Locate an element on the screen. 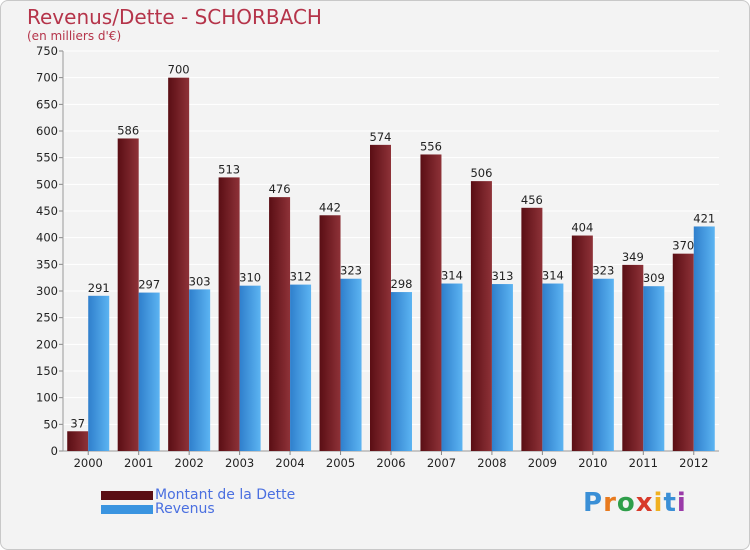 This screenshot has width=750, height=550. x-tick-label: 2005 is located at coordinates (340, 463).